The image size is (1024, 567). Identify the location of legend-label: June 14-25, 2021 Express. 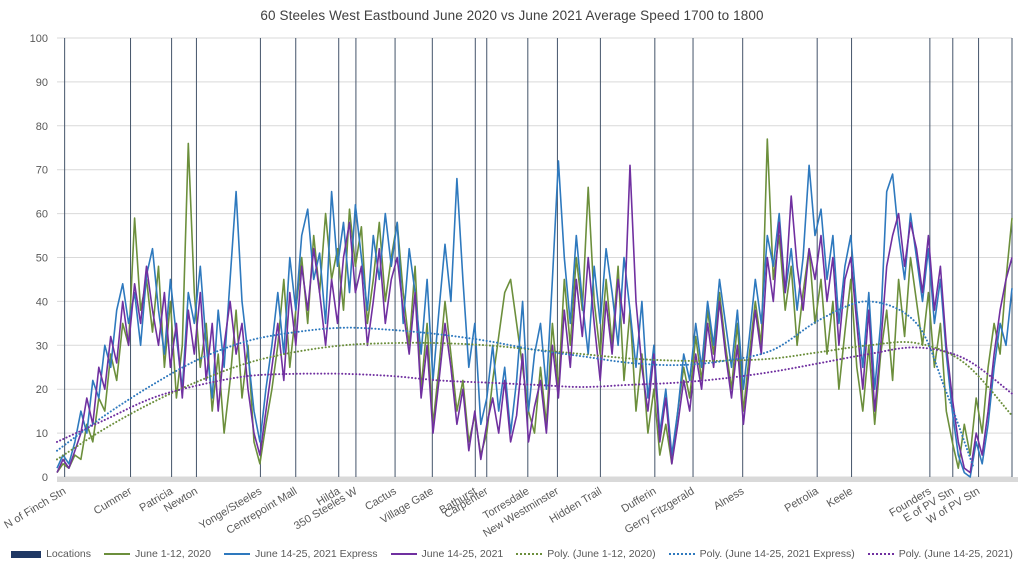
(316, 554).